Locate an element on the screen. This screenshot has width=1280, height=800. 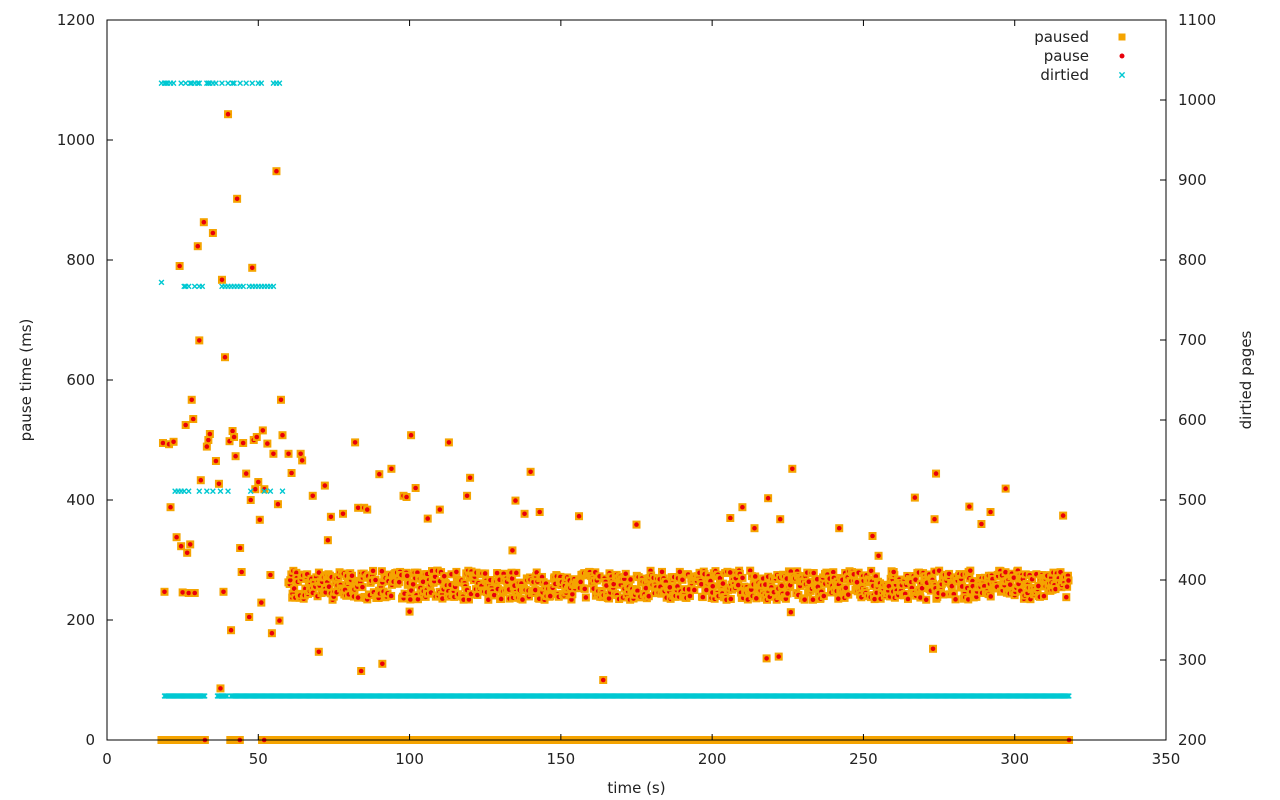
y2-tick-label: 600 is located at coordinates (1192, 420).